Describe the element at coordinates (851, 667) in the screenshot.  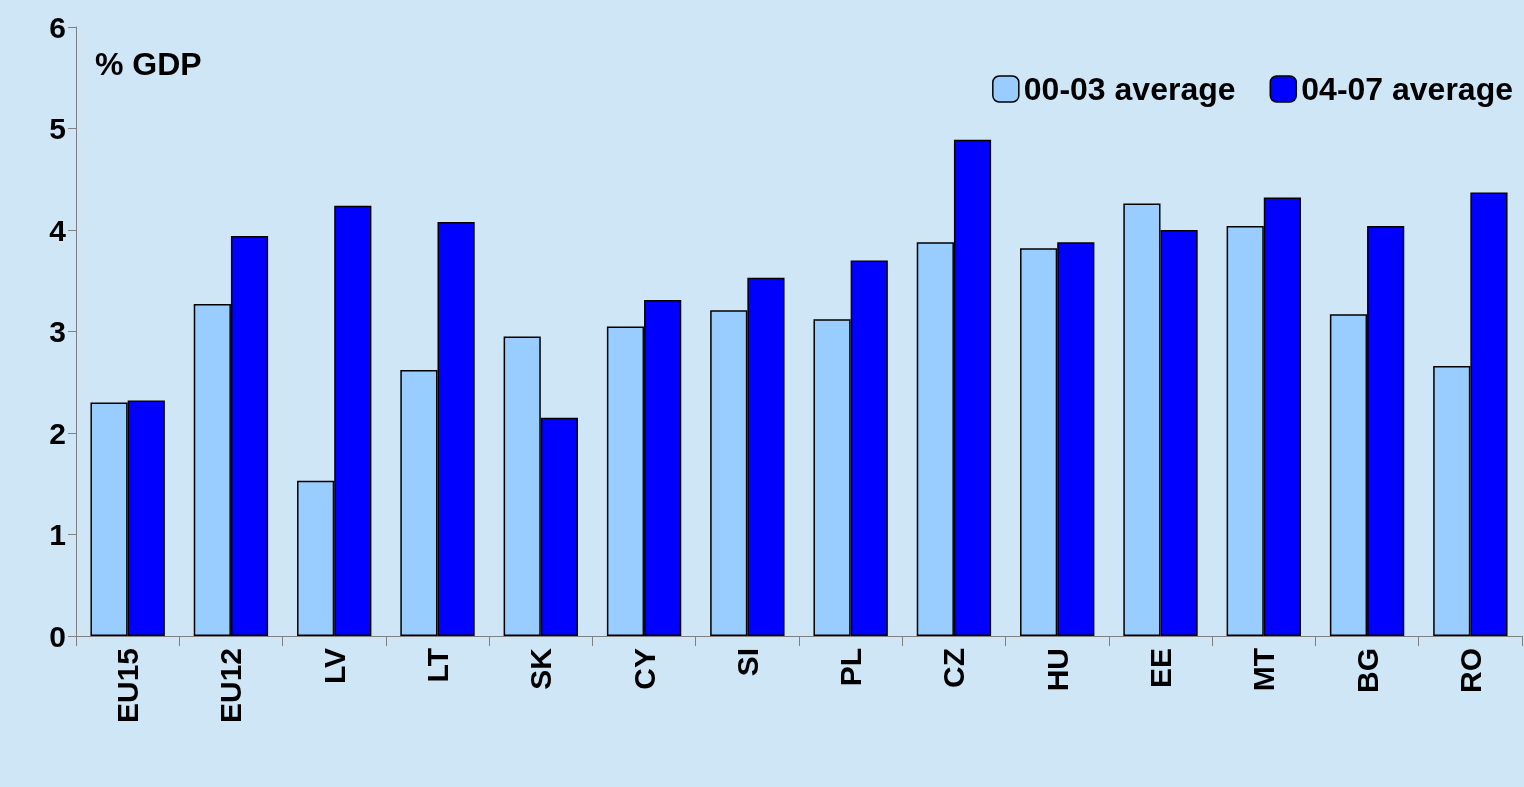
I see `x-tick-label: PL` at that location.